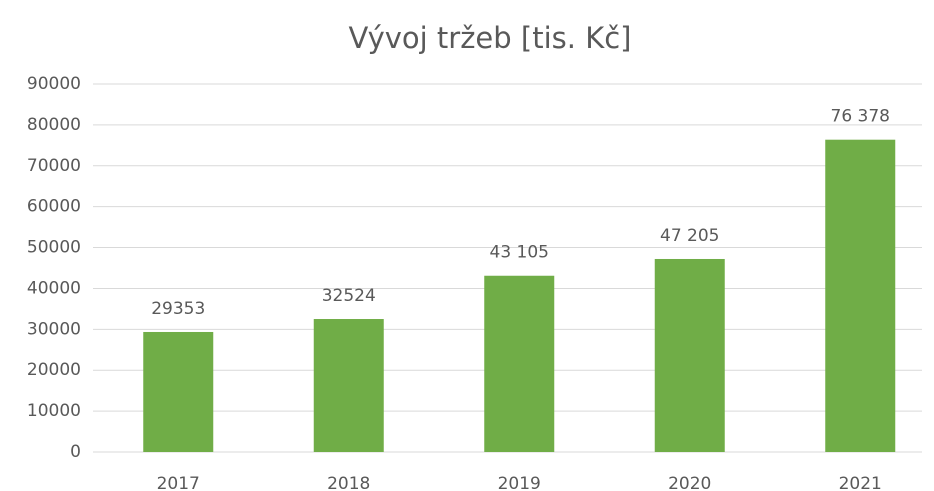 This screenshot has height=491, width=934. What do you see at coordinates (54, 411) in the screenshot?
I see `y-tick-label: 10000` at bounding box center [54, 411].